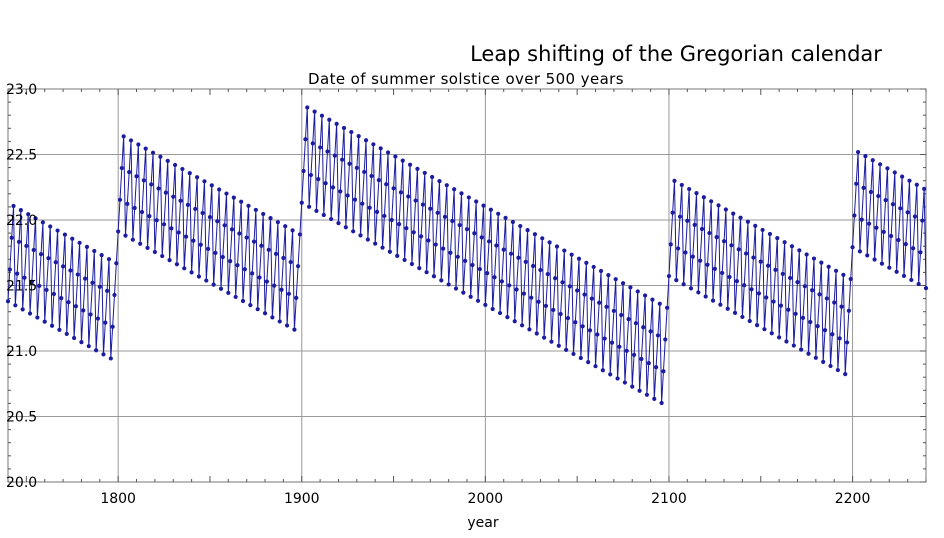 The height and width of the screenshot is (538, 944). I want to click on y-tick-label: 21.5, so click(21, 287).